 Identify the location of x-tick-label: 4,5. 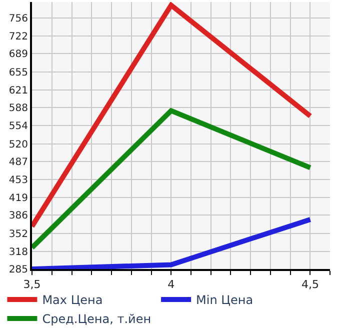
(310, 285).